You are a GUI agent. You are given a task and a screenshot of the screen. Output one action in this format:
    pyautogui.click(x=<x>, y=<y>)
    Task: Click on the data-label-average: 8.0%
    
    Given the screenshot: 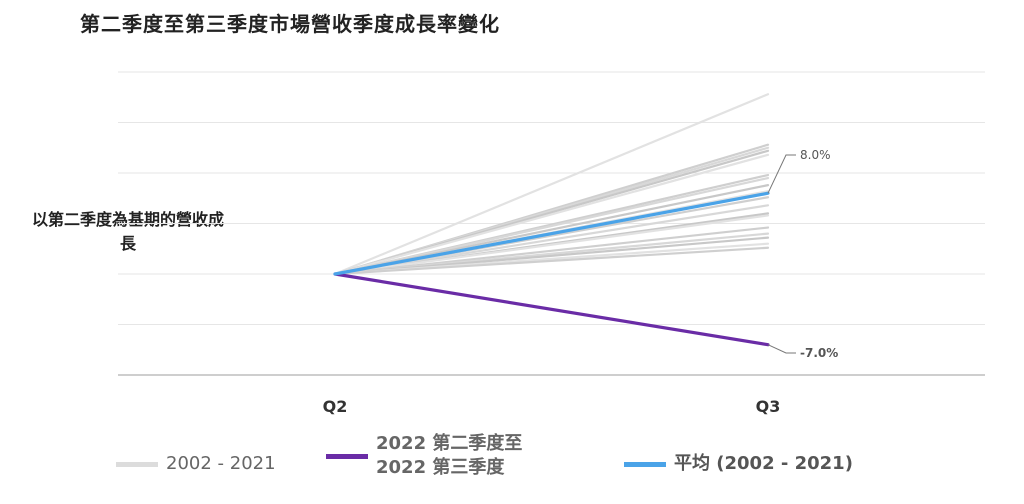 What is the action you would take?
    pyautogui.click(x=815, y=155)
    